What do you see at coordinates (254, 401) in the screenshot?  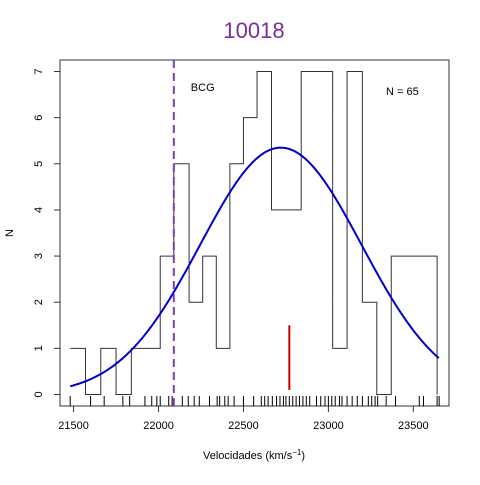 I see `rug-layer` at bounding box center [254, 401].